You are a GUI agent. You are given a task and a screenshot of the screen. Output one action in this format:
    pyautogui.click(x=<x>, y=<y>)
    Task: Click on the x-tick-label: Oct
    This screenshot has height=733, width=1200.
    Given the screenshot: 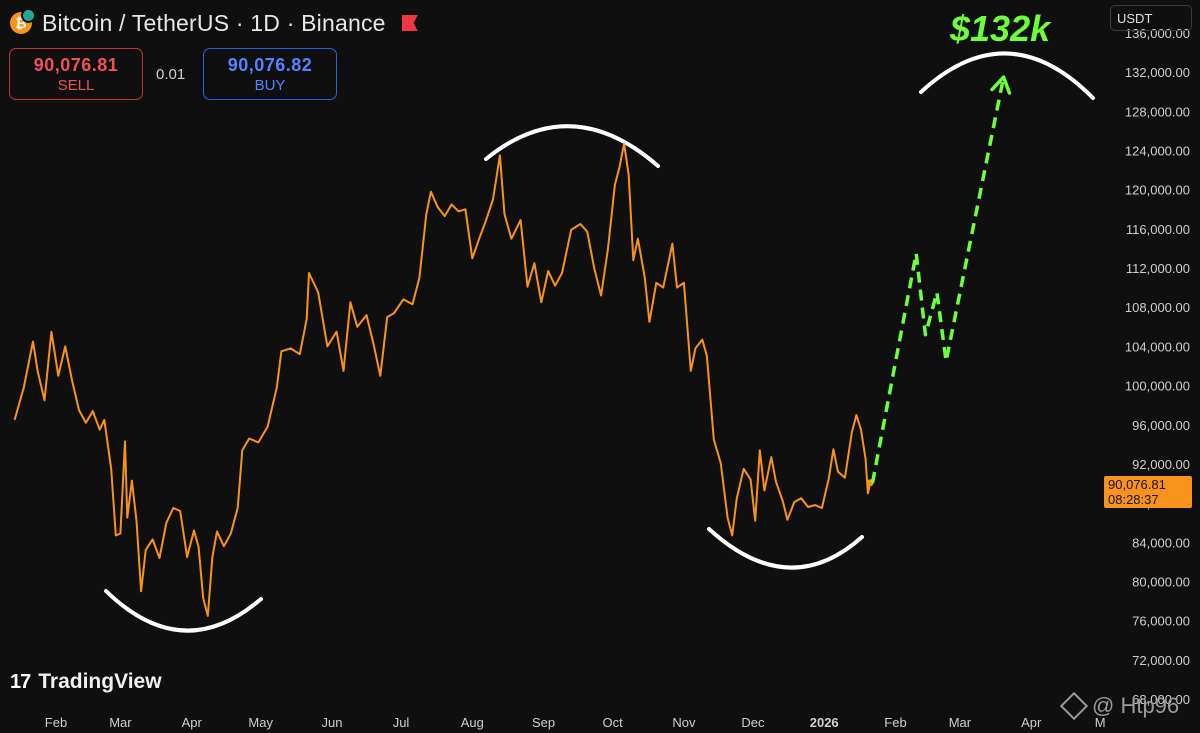 What is the action you would take?
    pyautogui.click(x=612, y=722)
    